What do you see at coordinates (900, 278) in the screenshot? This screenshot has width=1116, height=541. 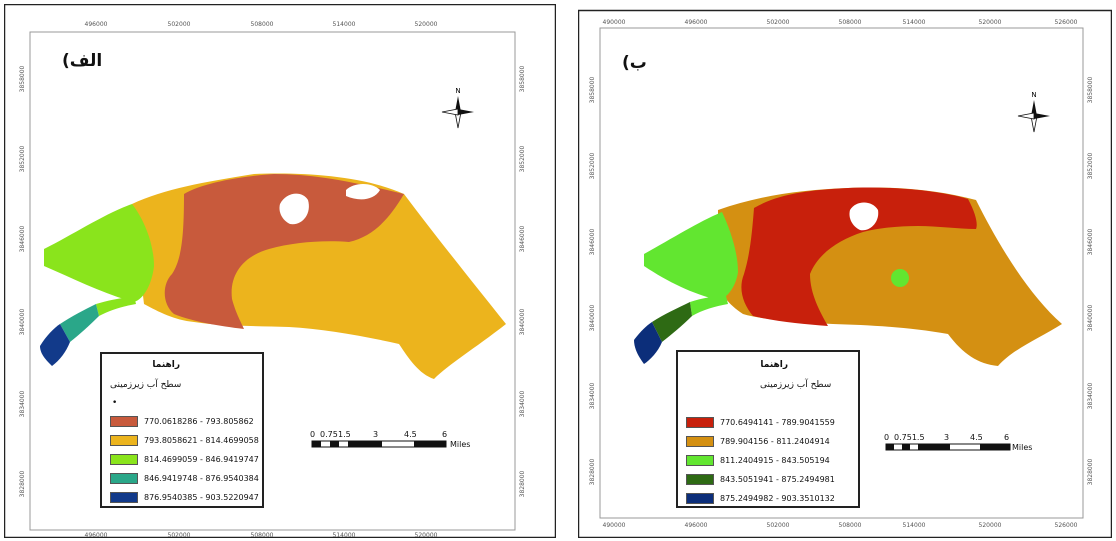 I see `zone-b-3-spot` at bounding box center [900, 278].